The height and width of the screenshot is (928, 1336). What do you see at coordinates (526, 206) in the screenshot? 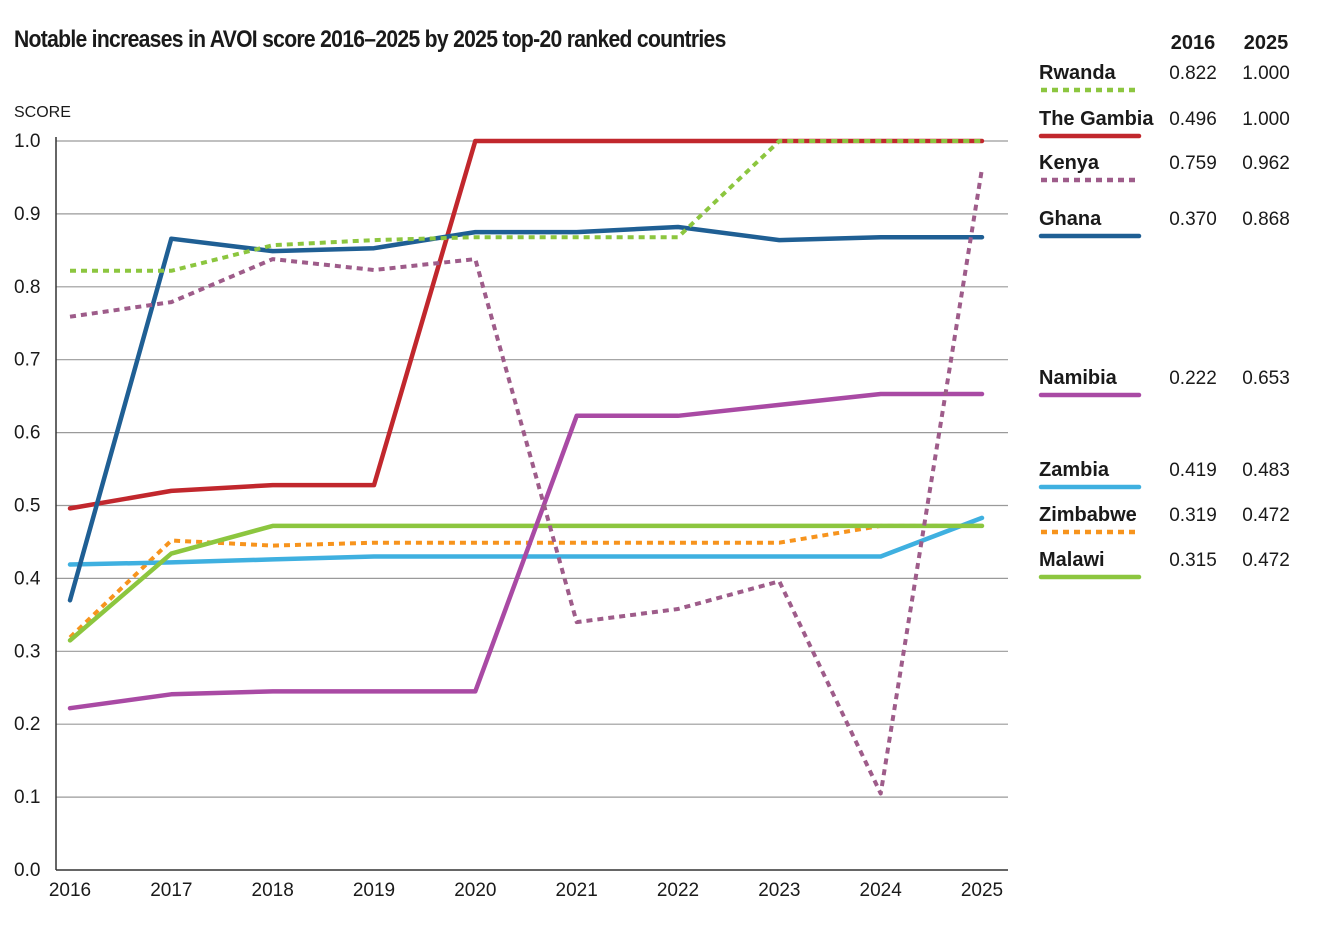
I see `series-line-rwanda` at bounding box center [526, 206].